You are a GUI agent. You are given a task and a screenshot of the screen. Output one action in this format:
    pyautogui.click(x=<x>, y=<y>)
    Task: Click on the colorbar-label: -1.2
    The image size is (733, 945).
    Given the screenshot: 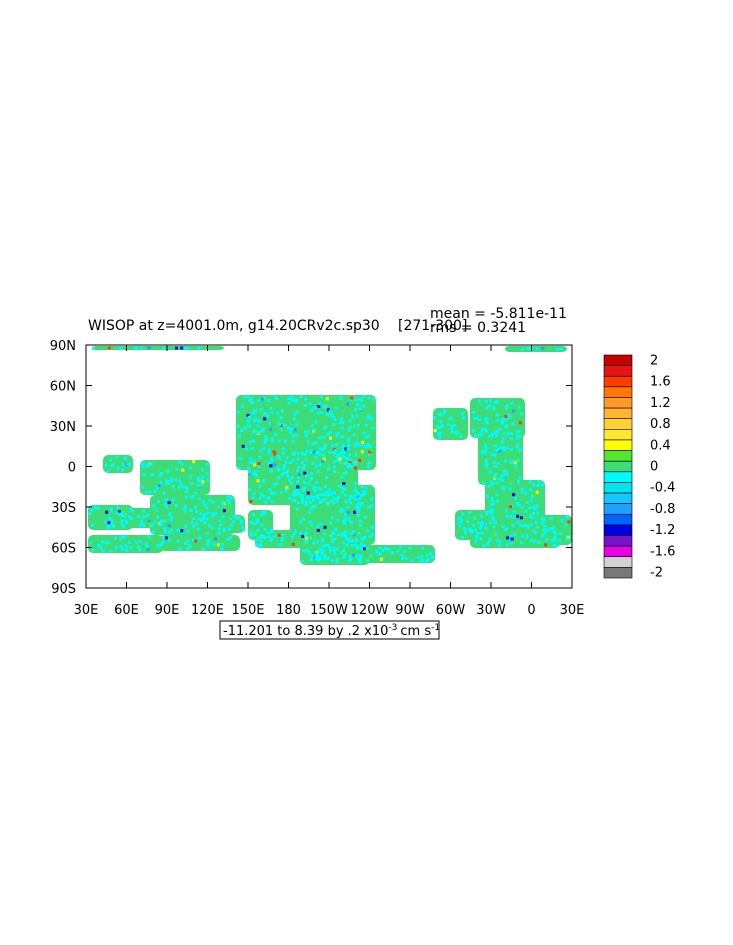 What is the action you would take?
    pyautogui.click(x=662, y=530)
    